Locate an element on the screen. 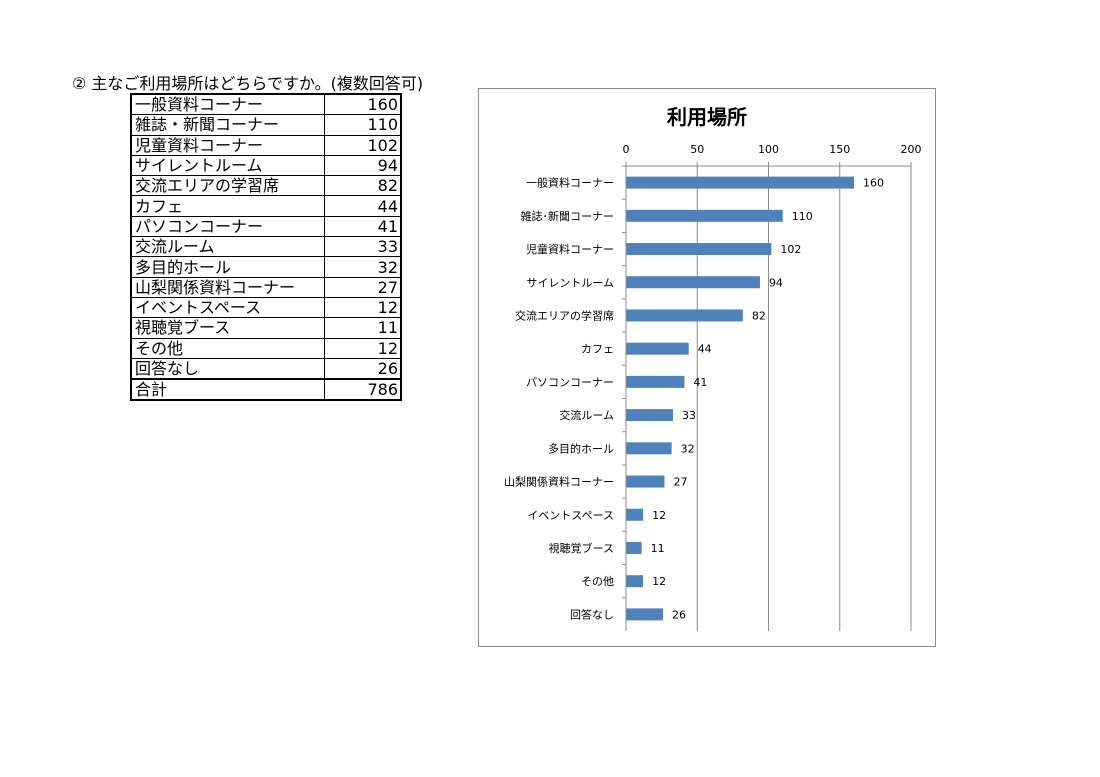 The image size is (1100, 777). data-label: 41 is located at coordinates (700, 382).